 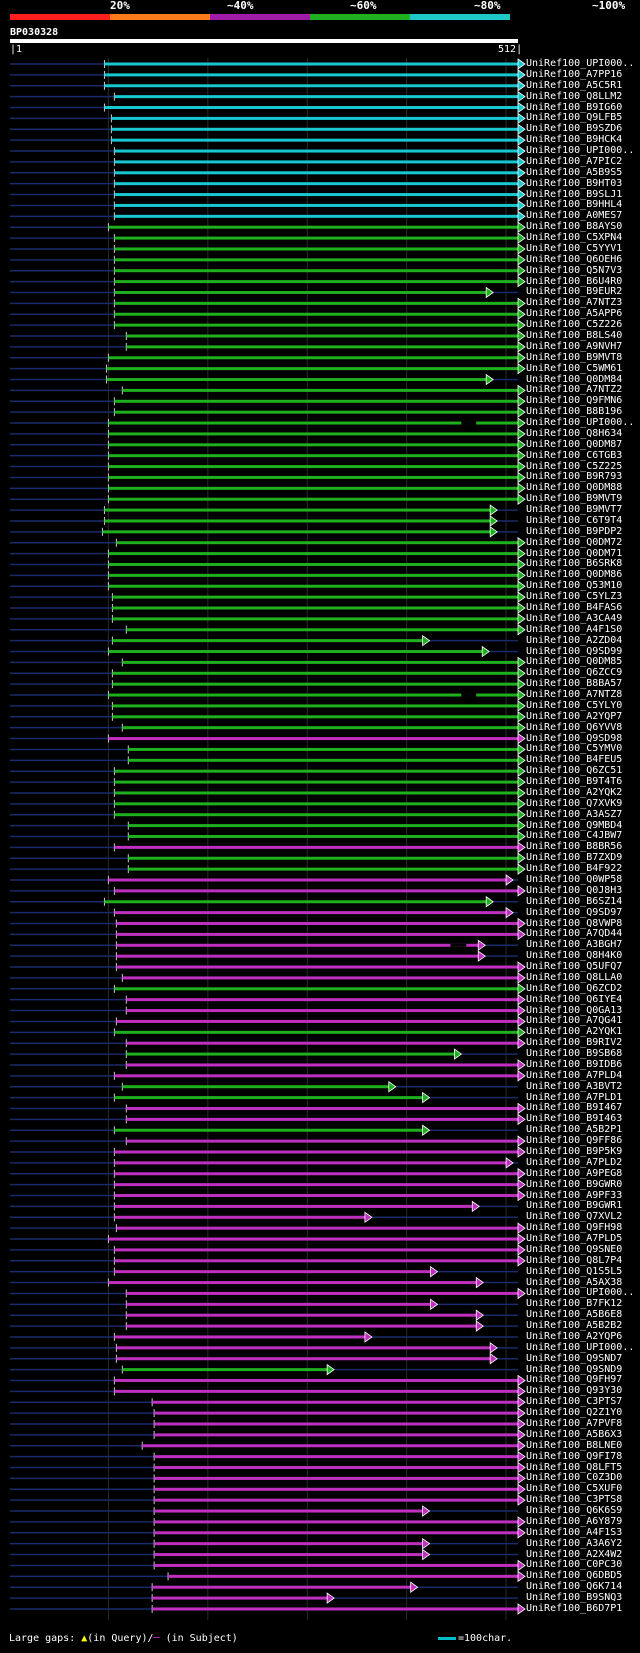 What do you see at coordinates (574, 510) in the screenshot?
I see `hit-label: UniRef100_B9MVT7` at bounding box center [574, 510].